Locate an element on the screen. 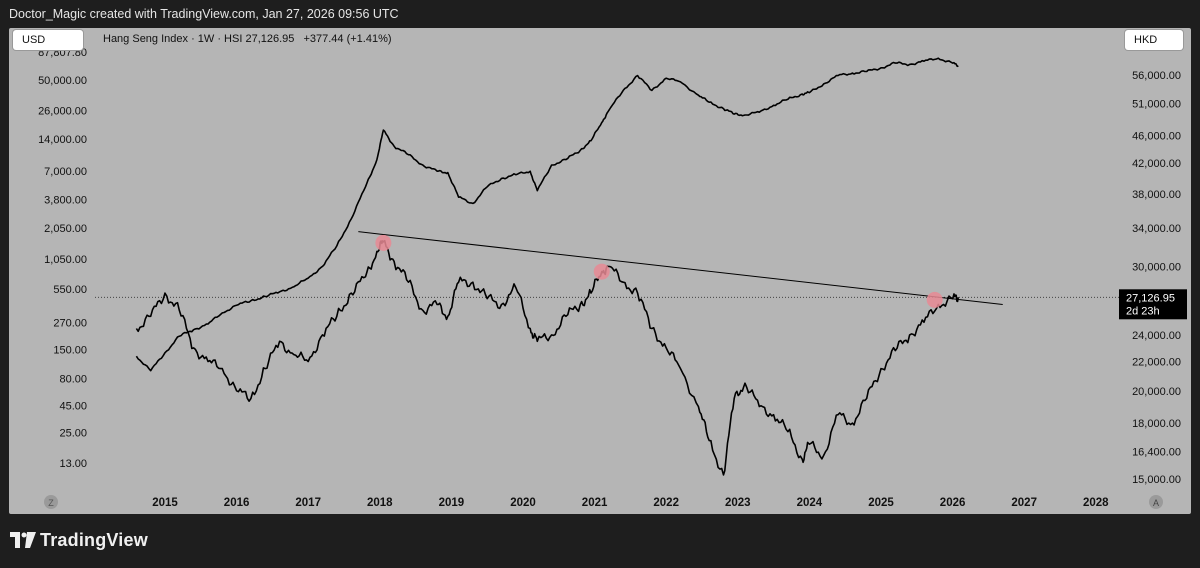 The height and width of the screenshot is (568, 1200). right-tick-label: 42,000.00 is located at coordinates (1156, 164).